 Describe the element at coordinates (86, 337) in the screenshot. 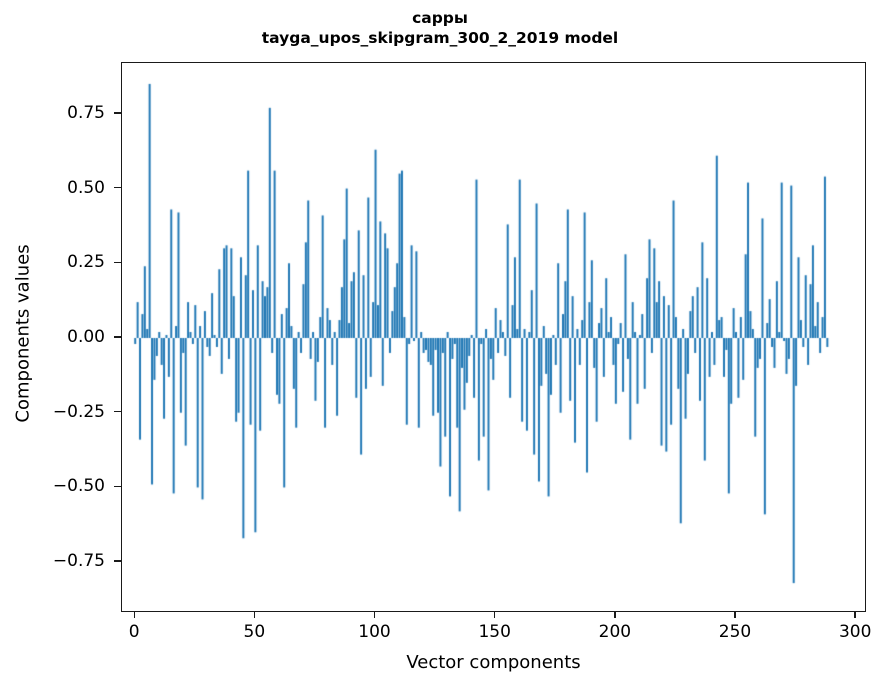

I see `y-axis-tick-label: 0.00` at that location.